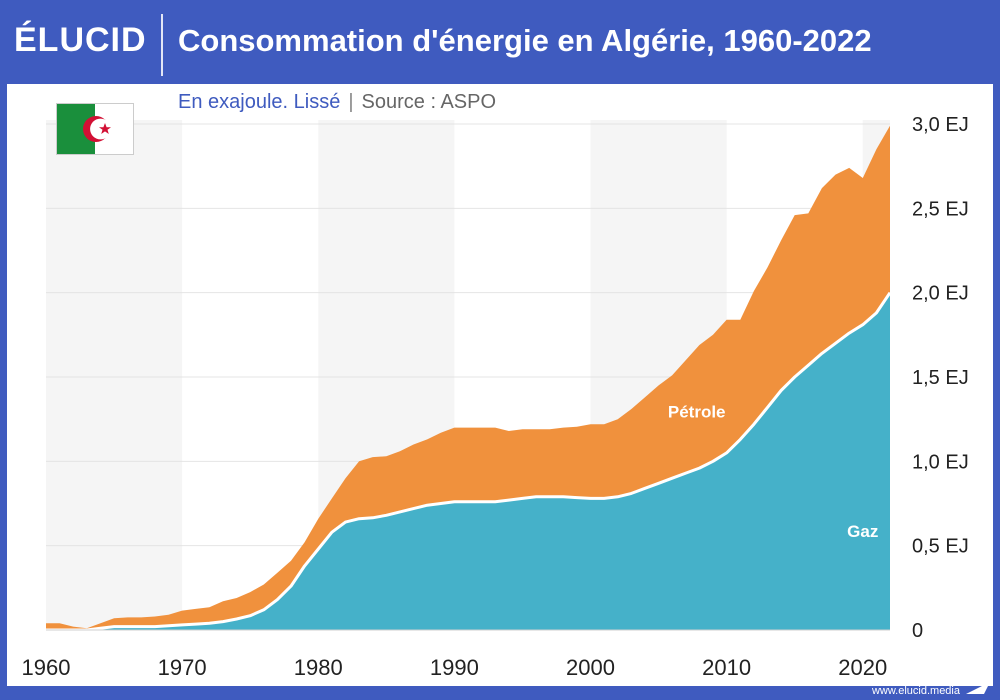 The width and height of the screenshot is (1000, 700). What do you see at coordinates (940, 294) in the screenshot?
I see `y-tick-label: 2,0 EJ` at bounding box center [940, 294].